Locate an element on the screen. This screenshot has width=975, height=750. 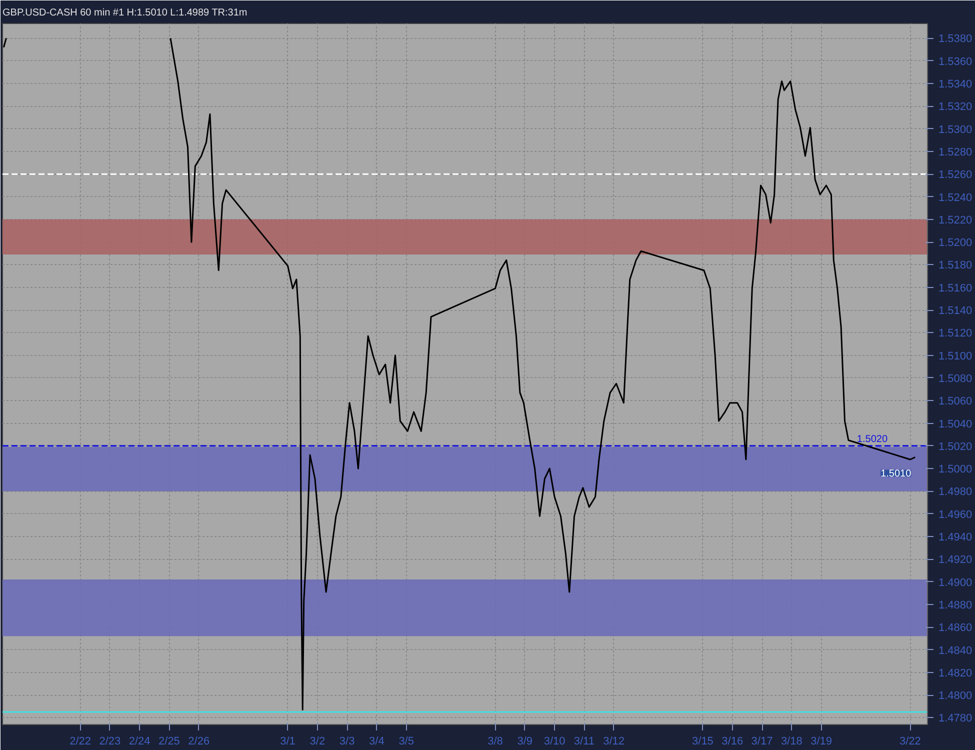
x-tick-label: 3/3 is located at coordinates (347, 742).